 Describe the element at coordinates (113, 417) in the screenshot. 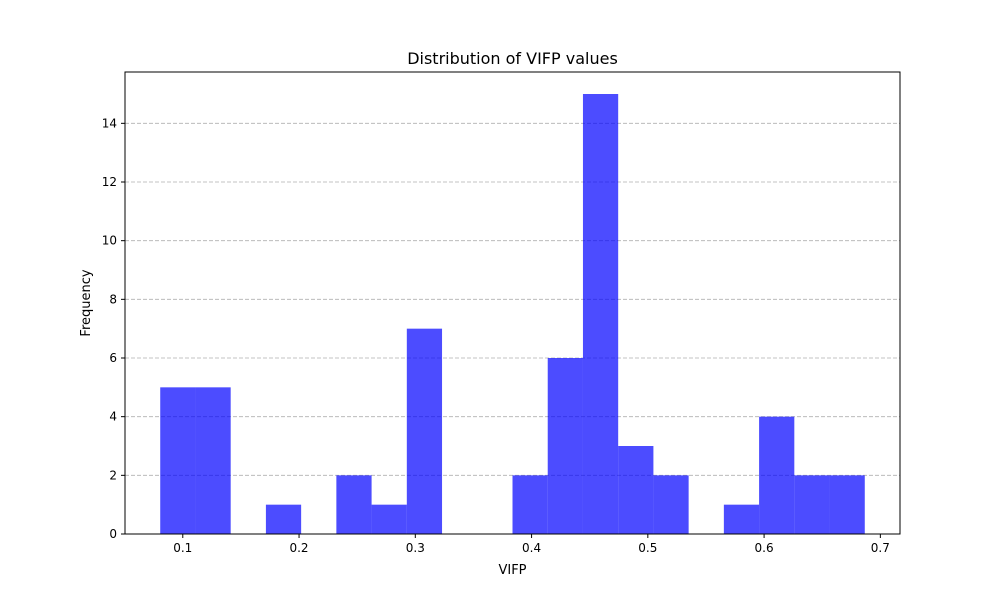

I see `y-tick-label-4: 4` at that location.